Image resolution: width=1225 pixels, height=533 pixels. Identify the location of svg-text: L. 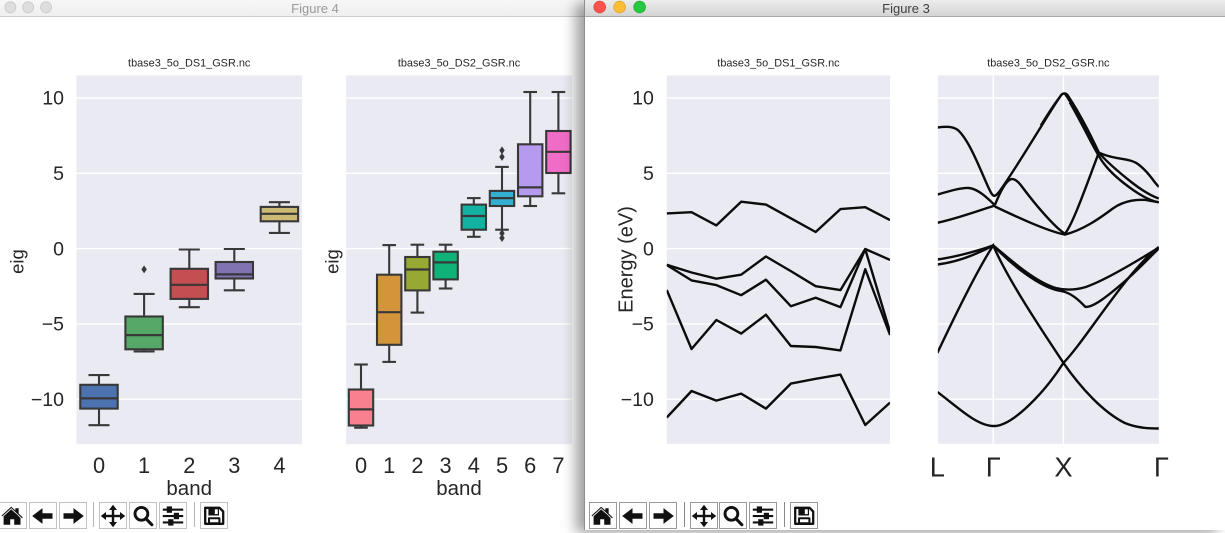
(937, 466).